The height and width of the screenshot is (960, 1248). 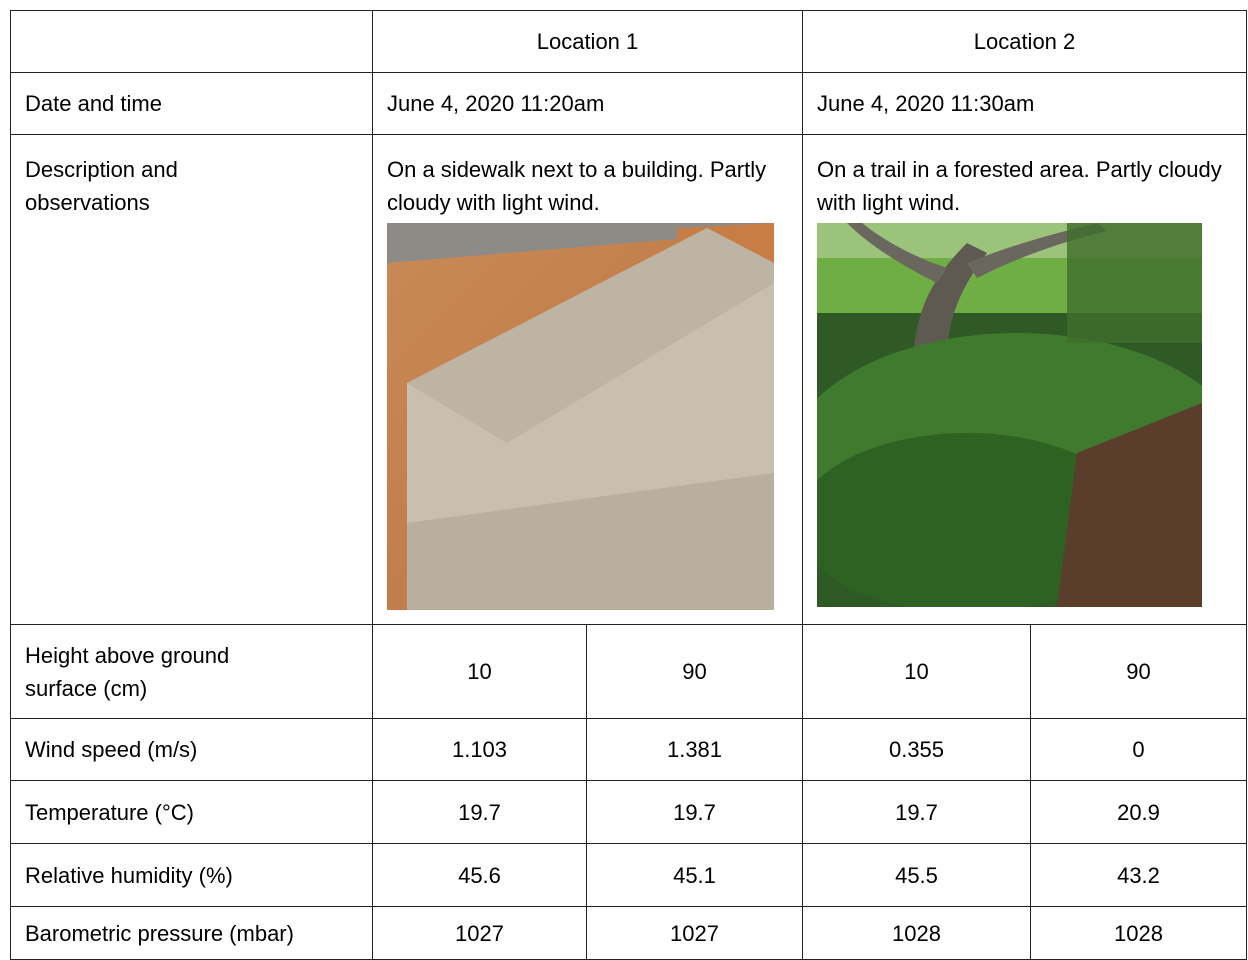 What do you see at coordinates (101, 186) in the screenshot?
I see `label-text: Description and observations` at bounding box center [101, 186].